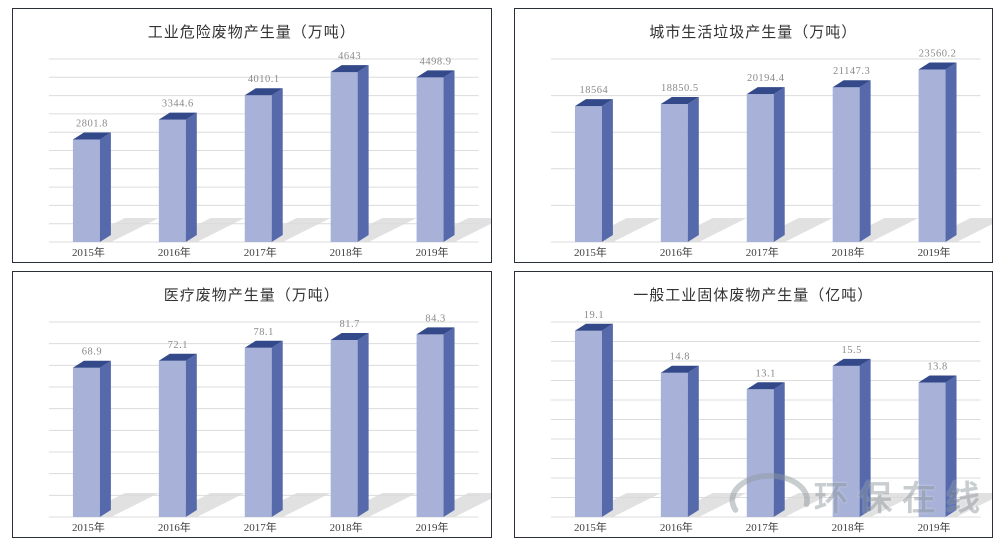  What do you see at coordinates (178, 104) in the screenshot?
I see `value-label: 3344.6` at bounding box center [178, 104].